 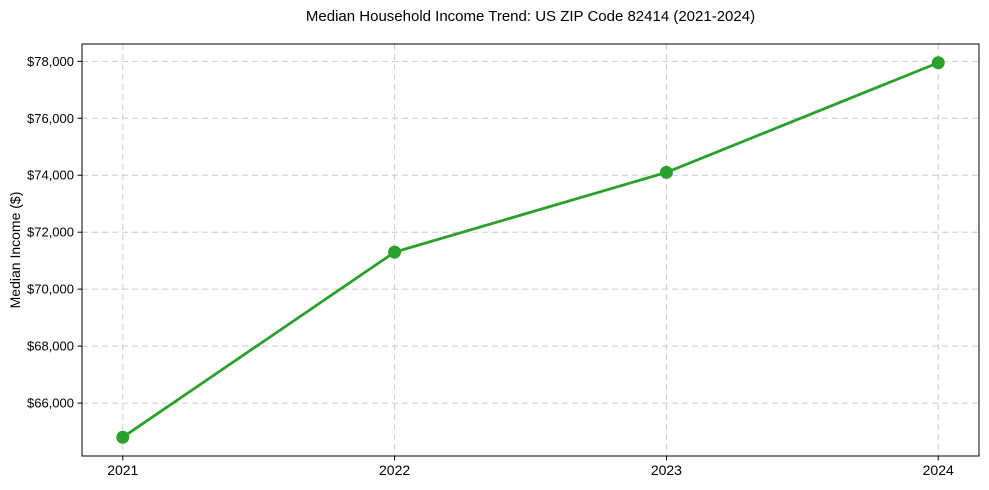 What do you see at coordinates (50, 61) in the screenshot?
I see `y-tick-label: $78,000` at bounding box center [50, 61].